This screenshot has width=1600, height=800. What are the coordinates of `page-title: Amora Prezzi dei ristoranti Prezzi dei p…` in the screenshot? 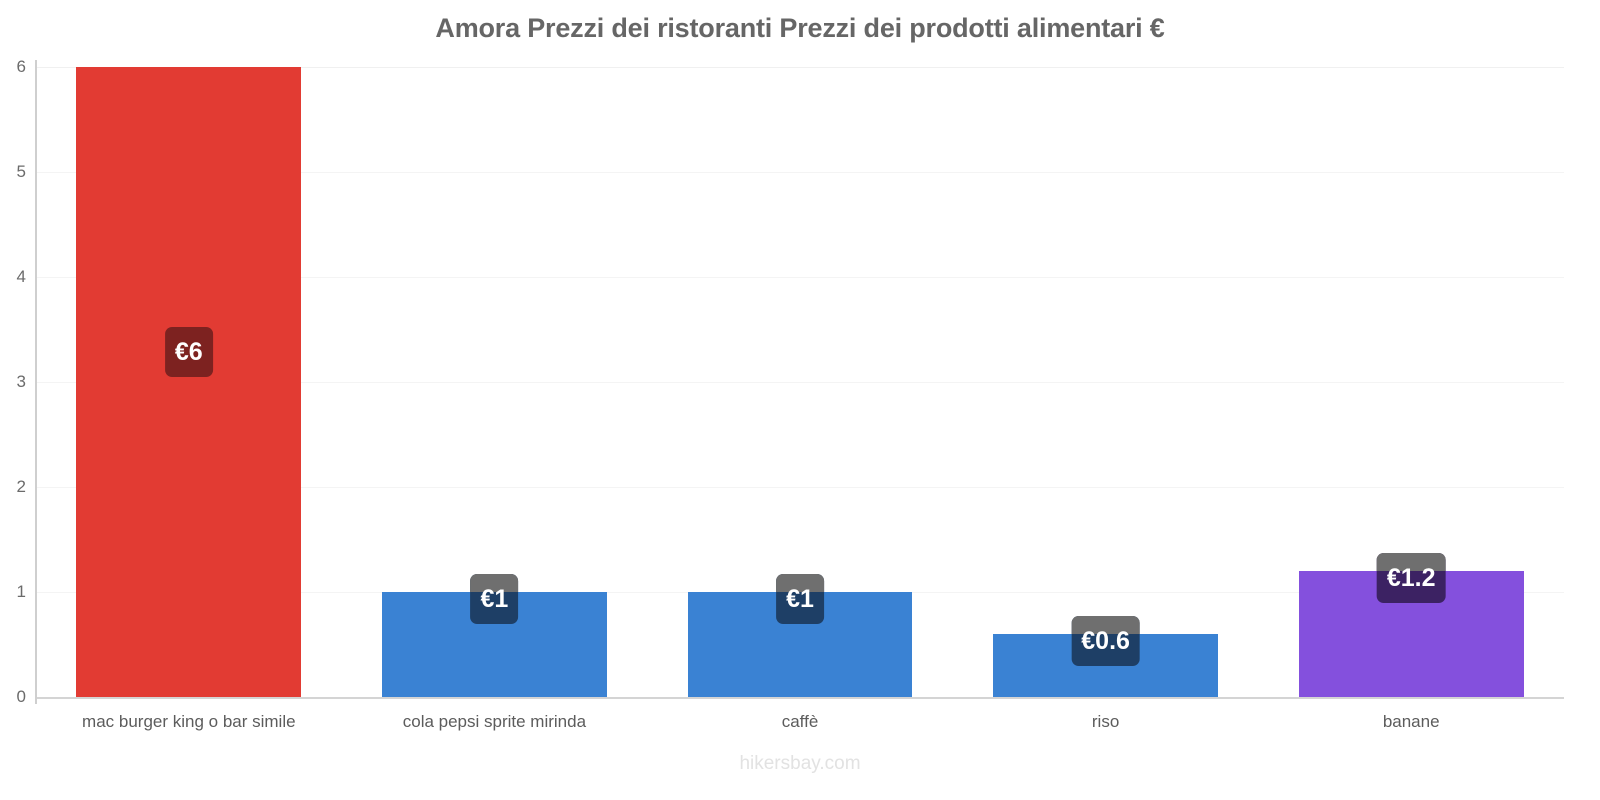 It's located at (800, 28).